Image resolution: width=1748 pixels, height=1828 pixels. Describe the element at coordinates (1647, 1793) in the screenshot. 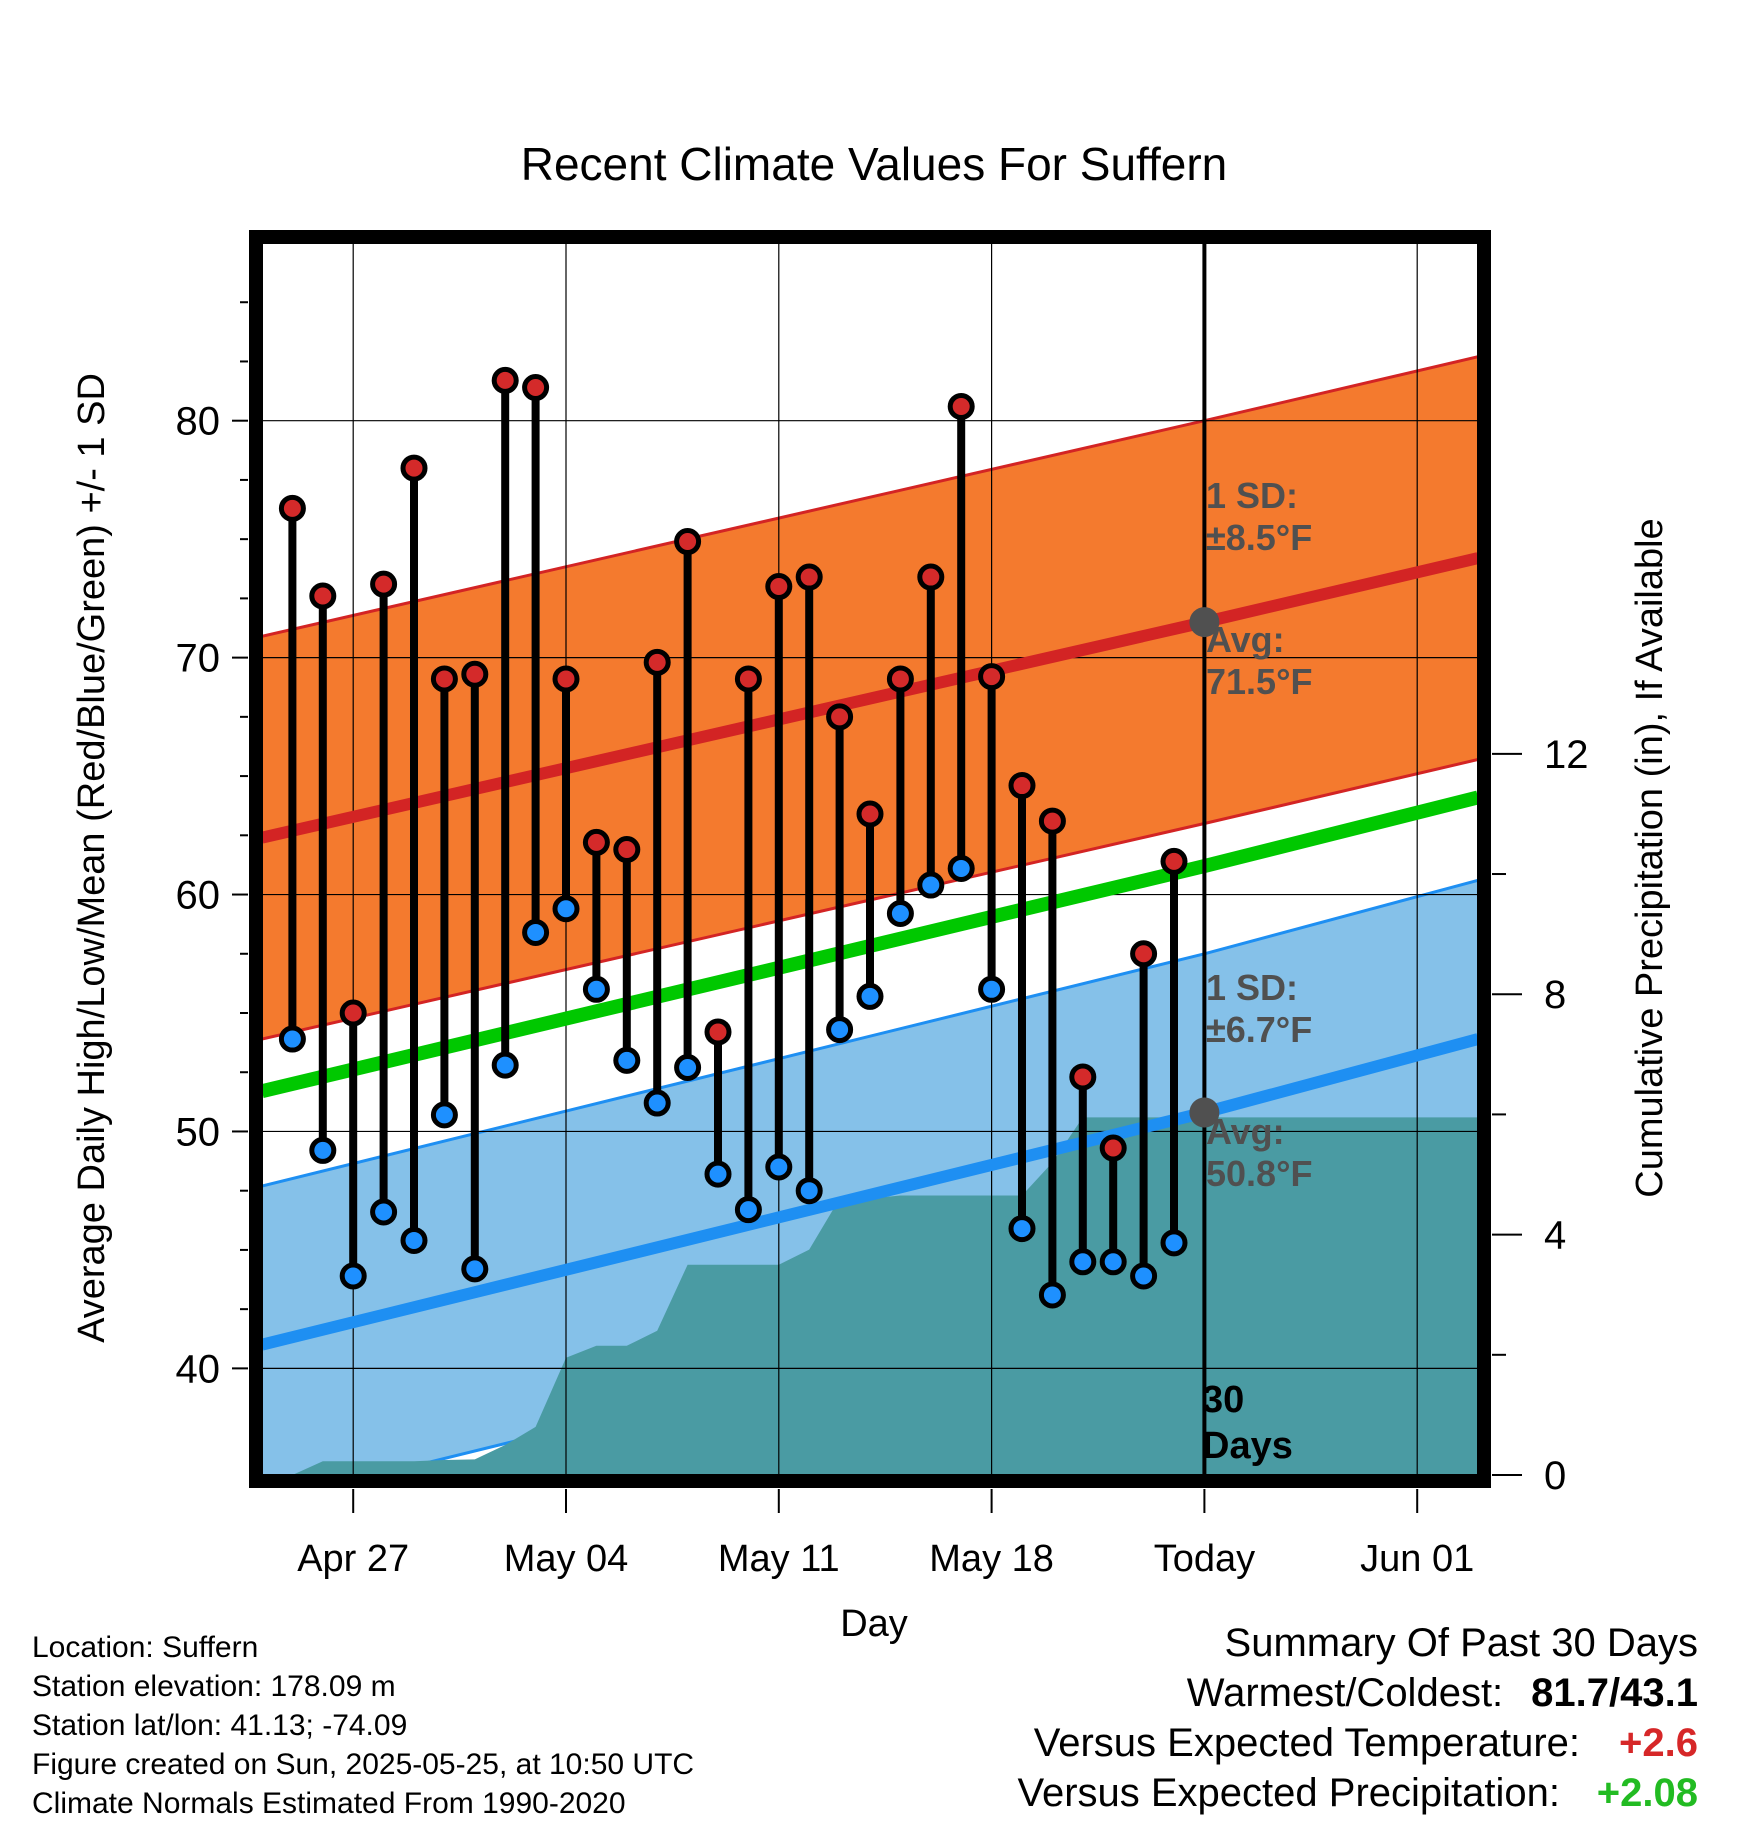

I see `precip-vs-expected-value: +2.08` at that location.